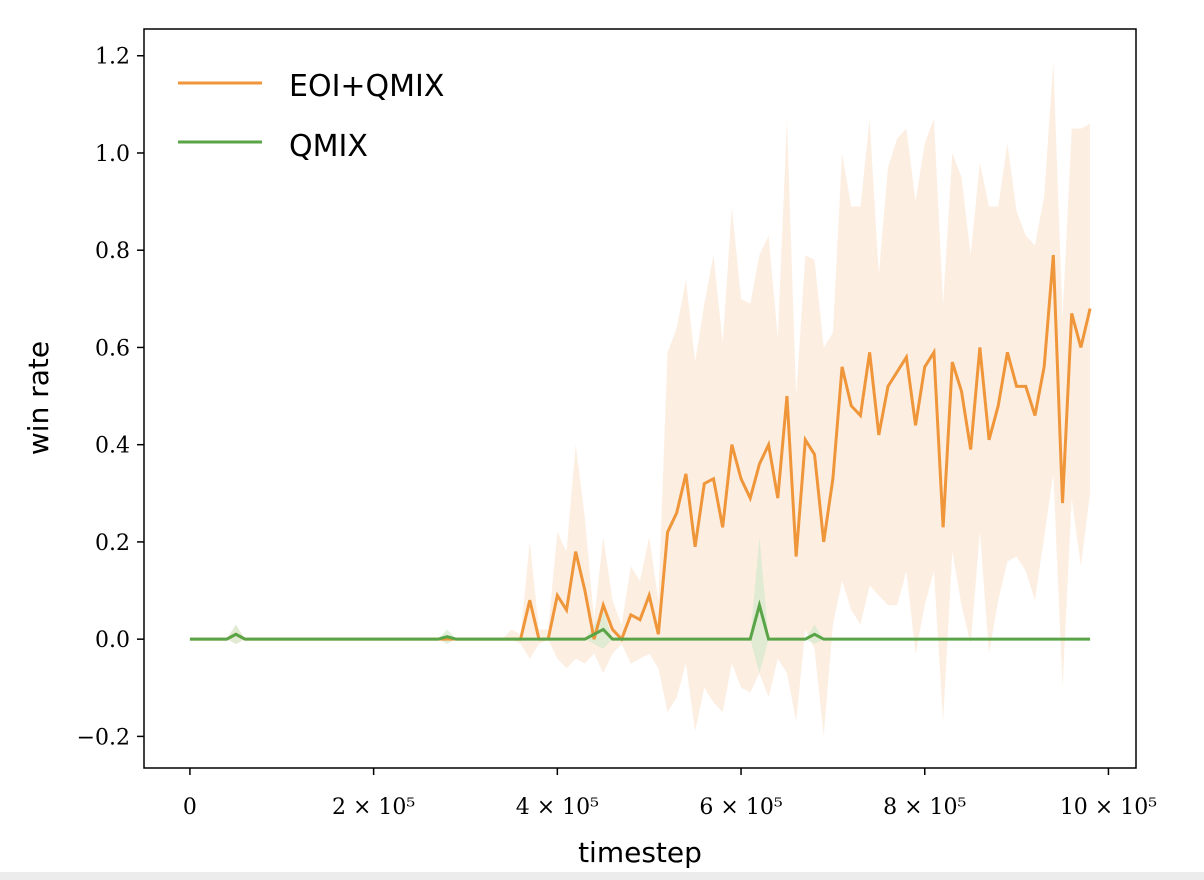 This screenshot has width=1204, height=880. Describe the element at coordinates (740, 807) in the screenshot. I see `x-tick-label: 6 × 10⁵` at that location.